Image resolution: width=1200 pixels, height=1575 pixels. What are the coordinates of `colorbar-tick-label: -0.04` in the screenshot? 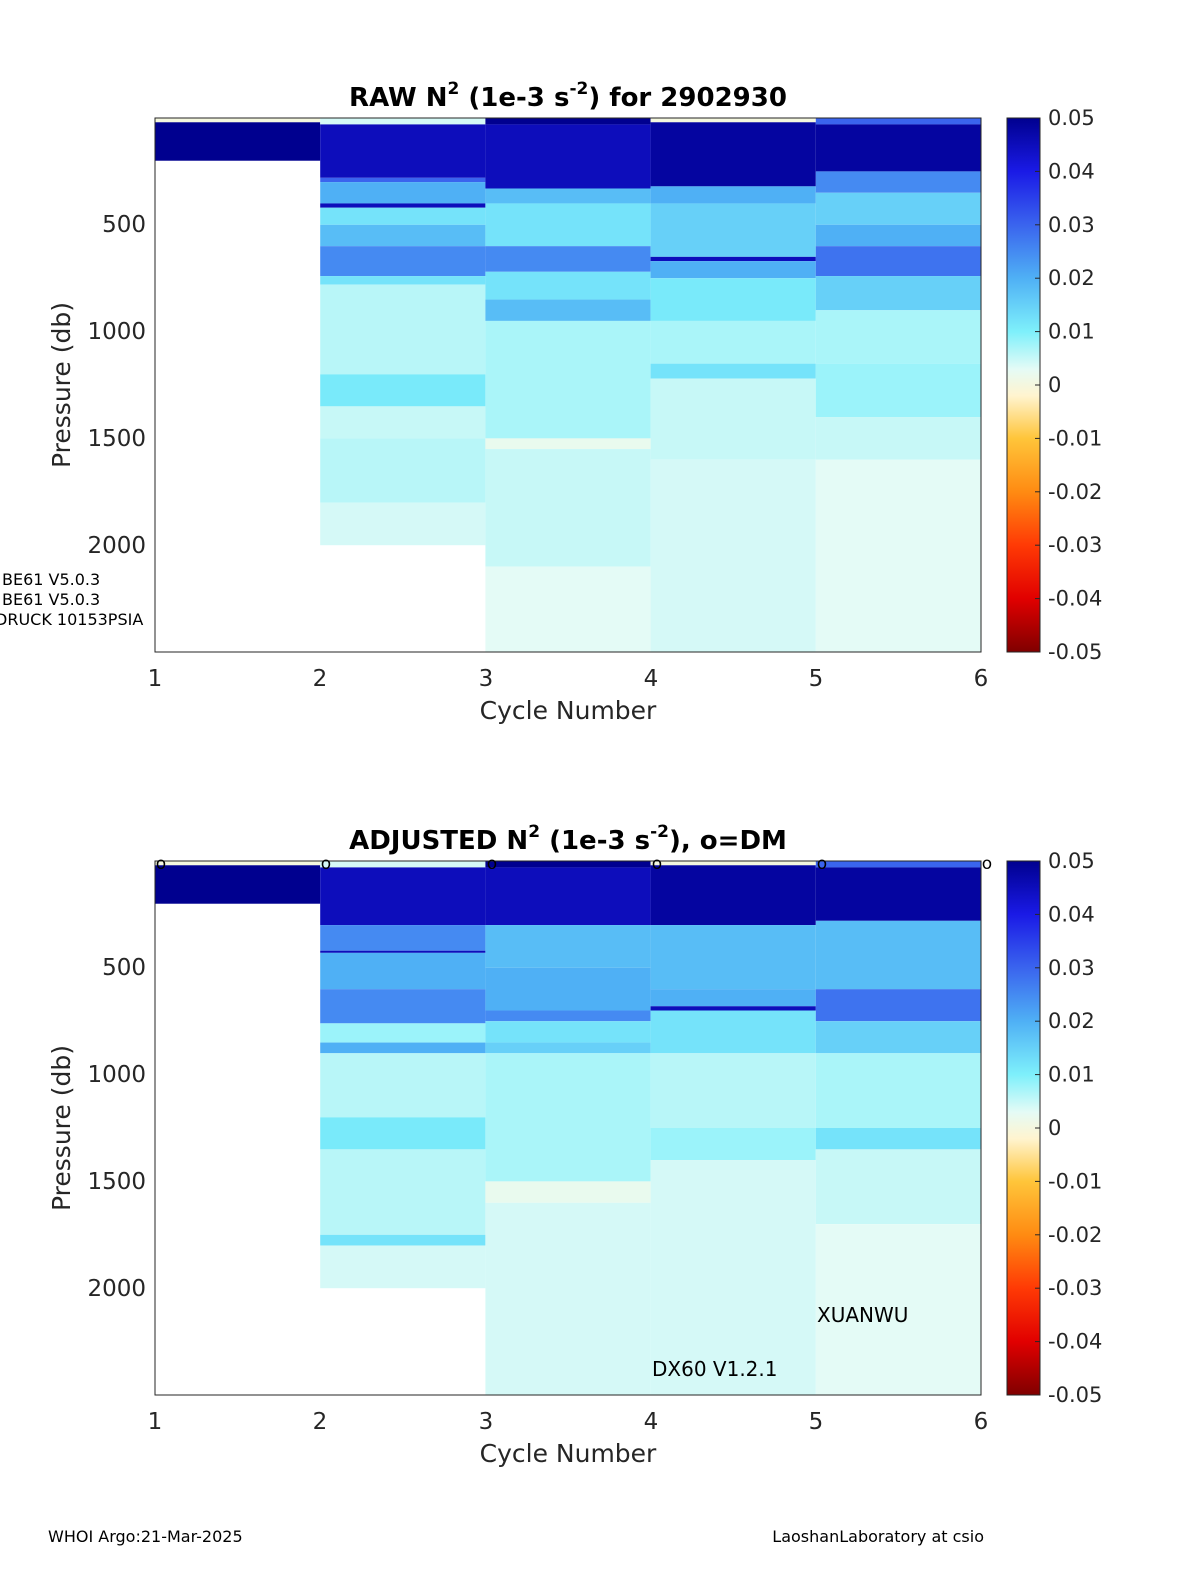 It's located at (1075, 1342).